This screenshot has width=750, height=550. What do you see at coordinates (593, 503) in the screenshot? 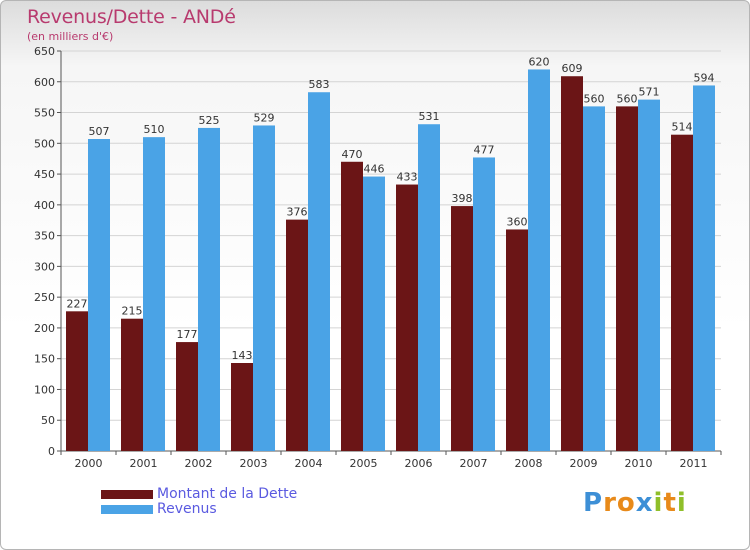
I see `logo-letter: P` at bounding box center [593, 503].